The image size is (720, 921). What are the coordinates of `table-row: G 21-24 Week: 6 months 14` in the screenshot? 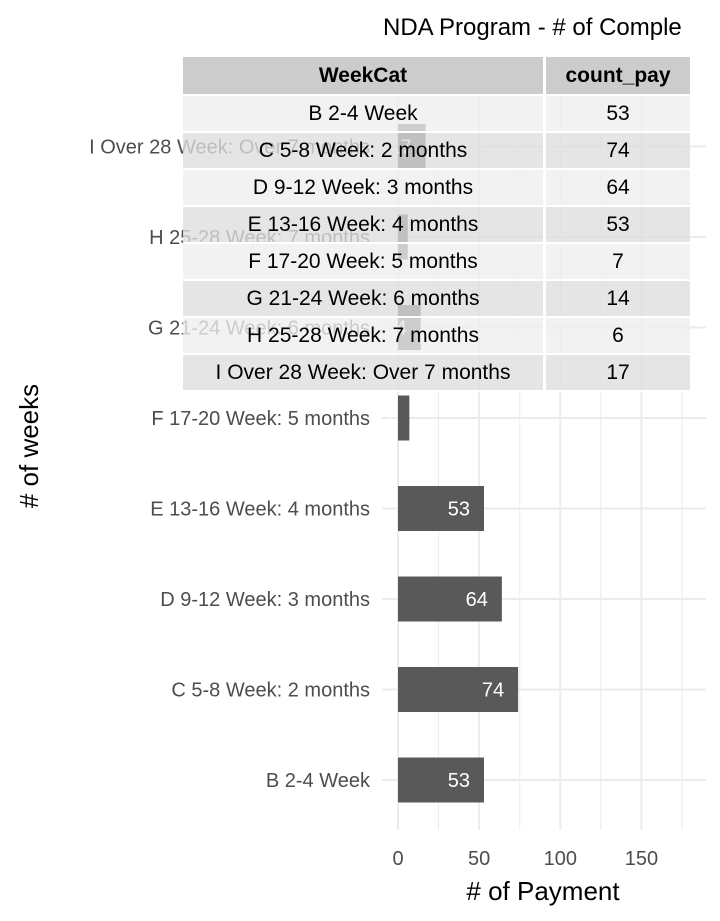 It's located at (436, 299).